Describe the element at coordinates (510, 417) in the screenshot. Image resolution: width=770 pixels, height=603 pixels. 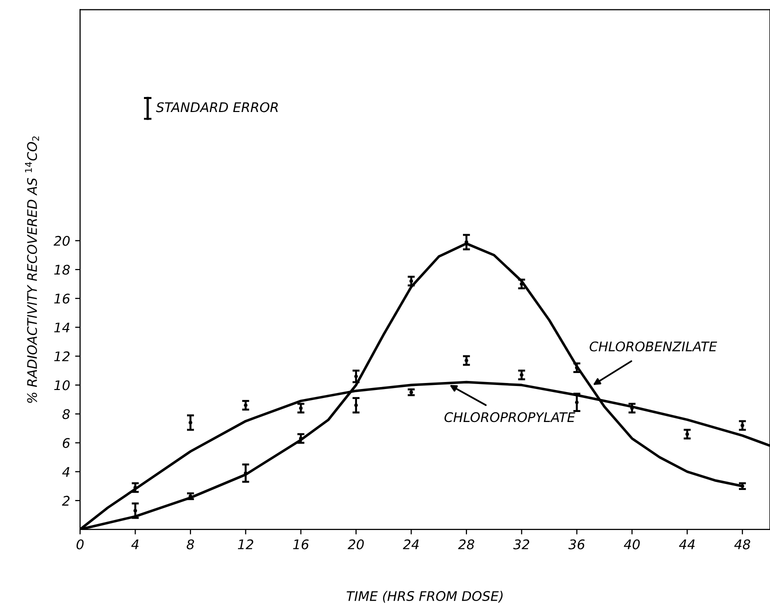
I see `annotation: CHLOROPROPYLATE` at that location.